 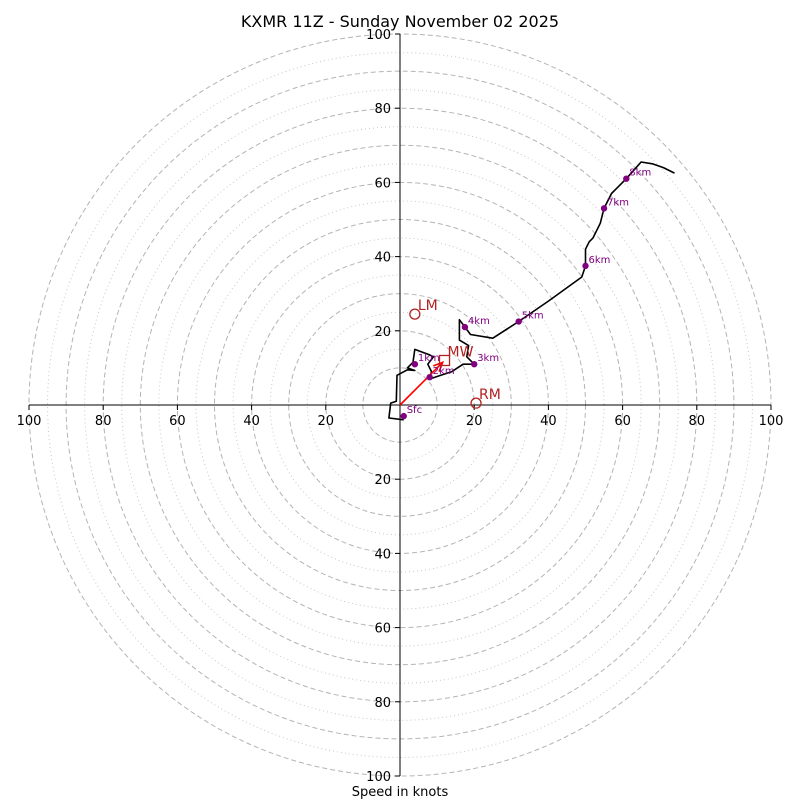 What do you see at coordinates (533, 316) in the screenshot?
I see `height-label: 5km` at bounding box center [533, 316].